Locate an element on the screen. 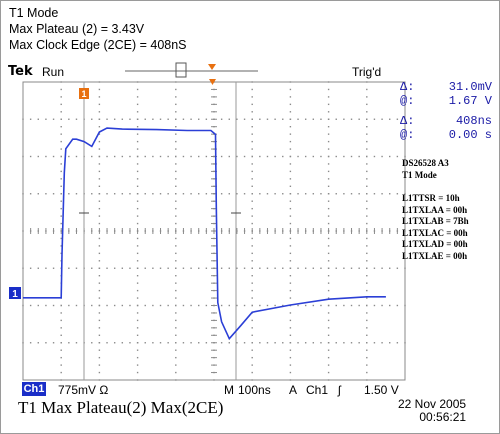  trigger-position-icon is located at coordinates (212, 67).